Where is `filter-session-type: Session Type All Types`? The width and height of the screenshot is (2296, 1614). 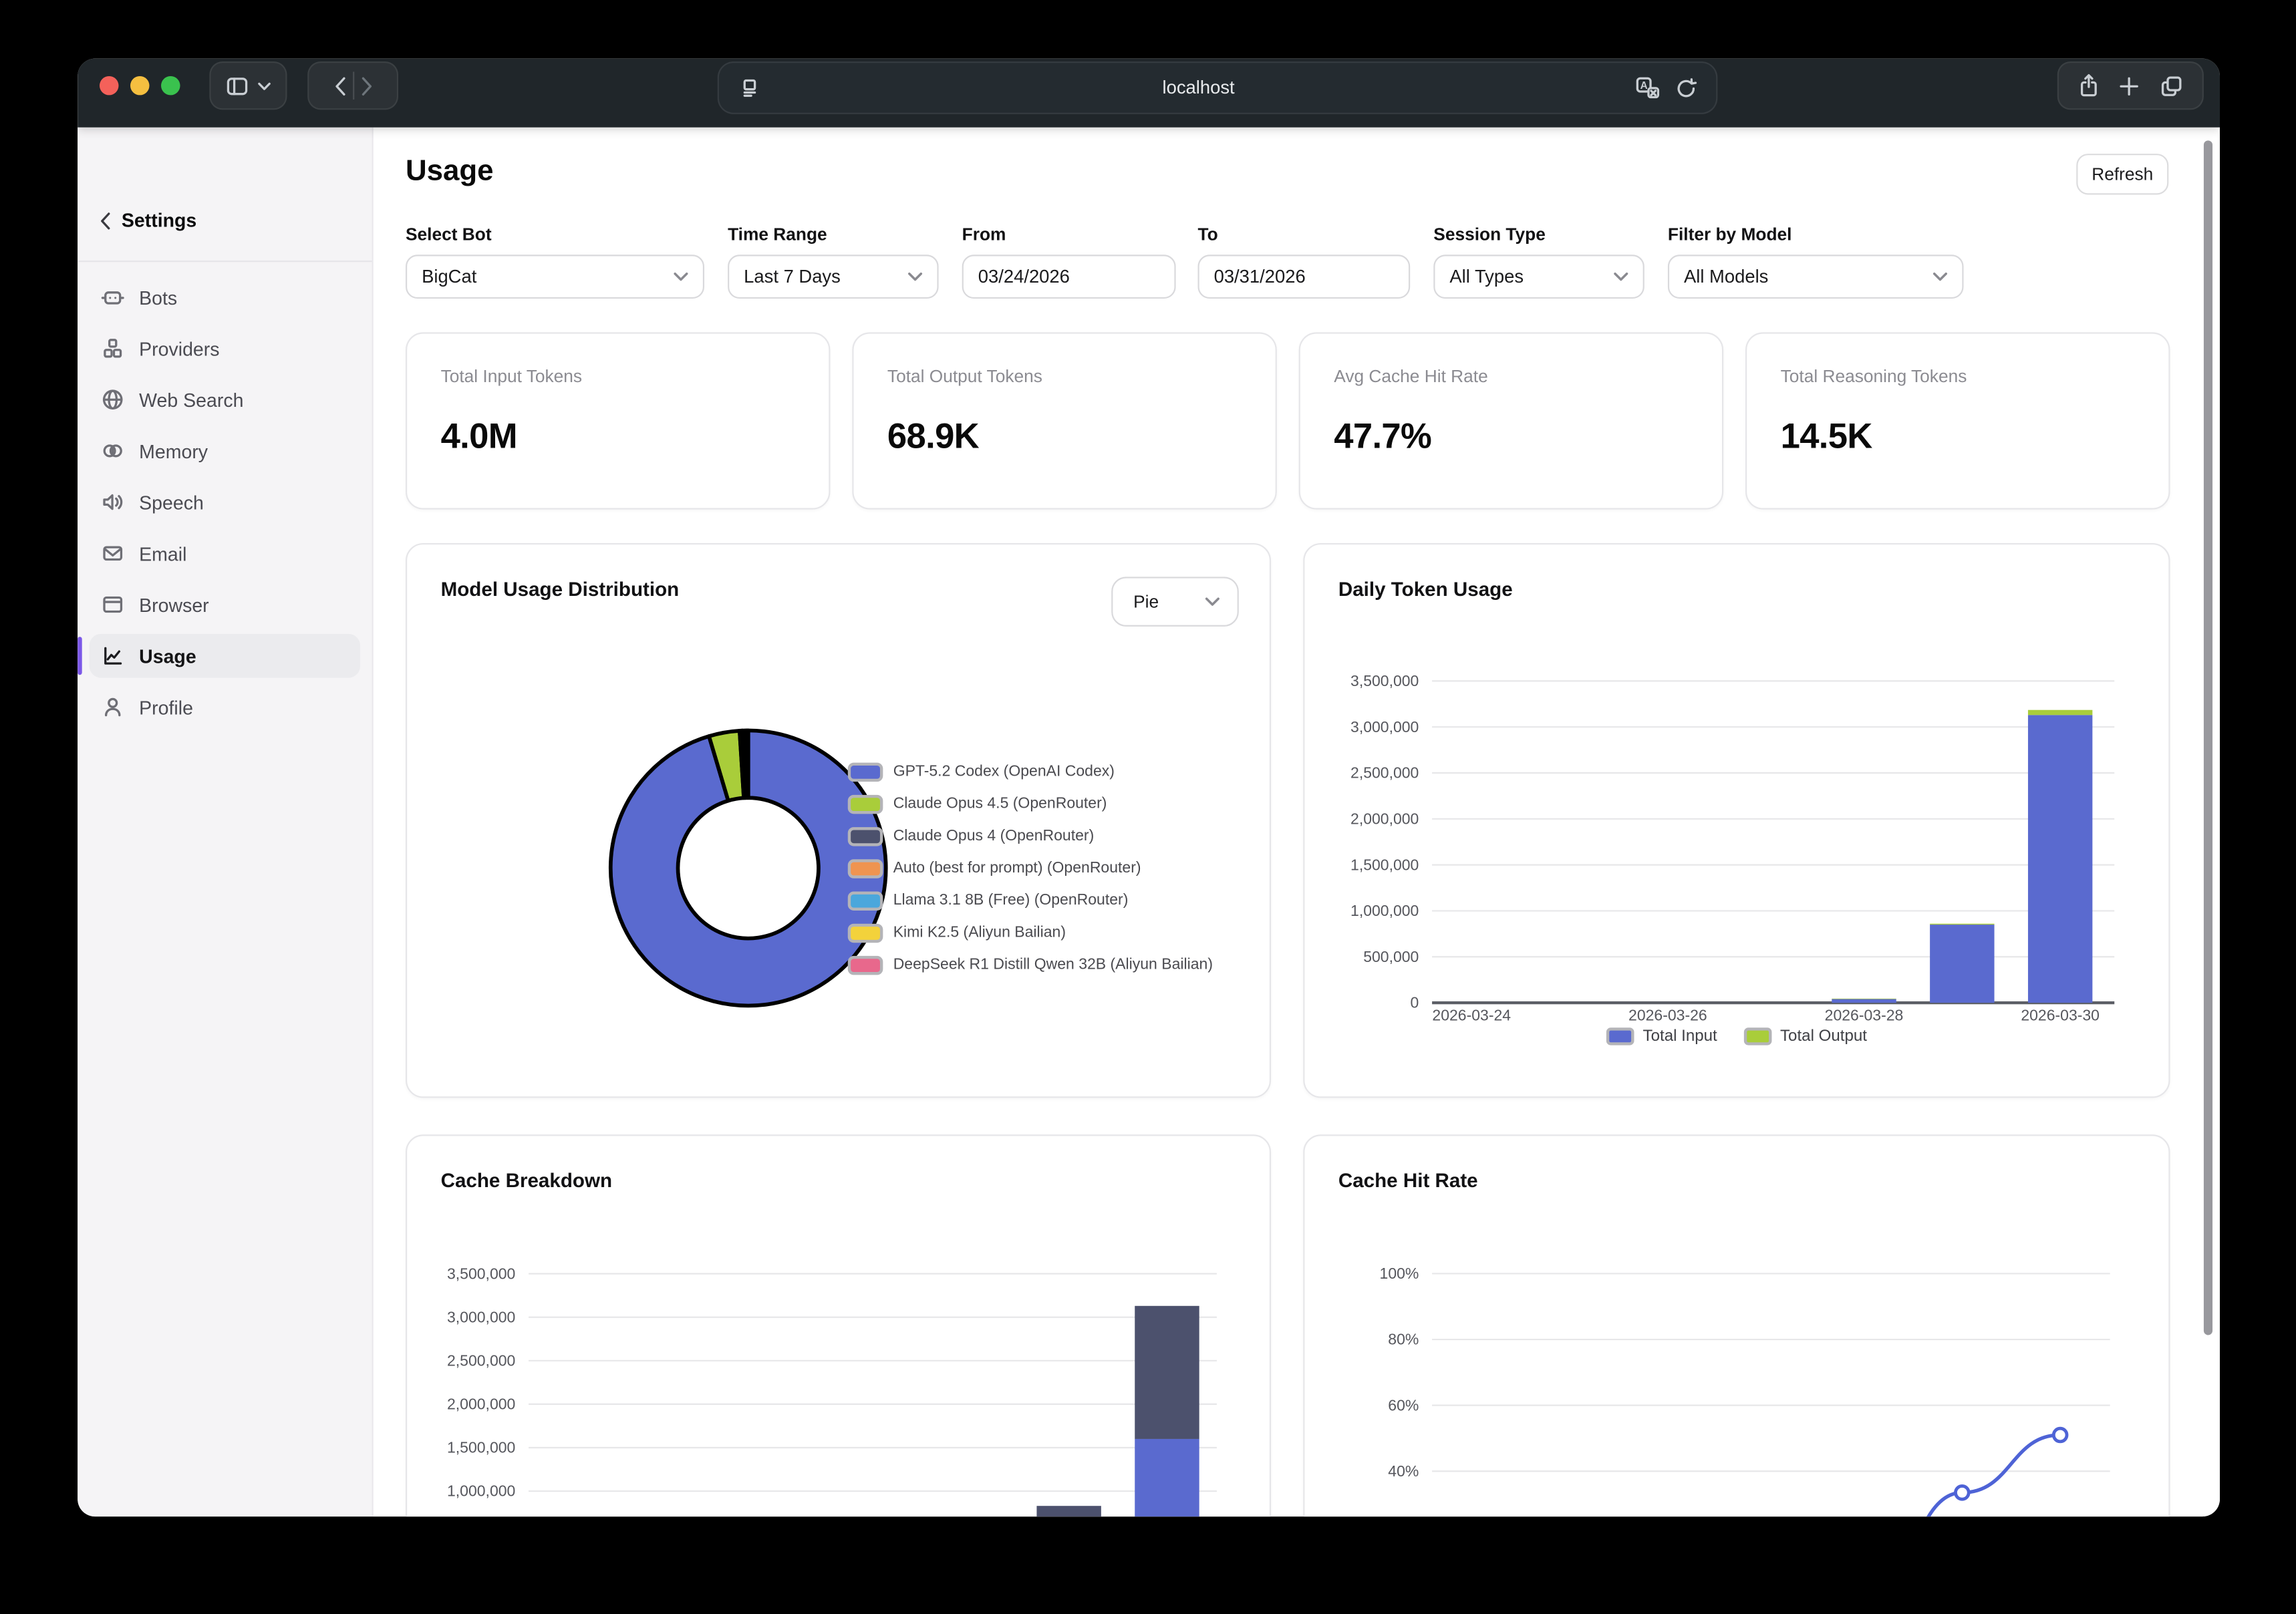
filter-session-type: Session Type All Types is located at coordinates (1538, 261).